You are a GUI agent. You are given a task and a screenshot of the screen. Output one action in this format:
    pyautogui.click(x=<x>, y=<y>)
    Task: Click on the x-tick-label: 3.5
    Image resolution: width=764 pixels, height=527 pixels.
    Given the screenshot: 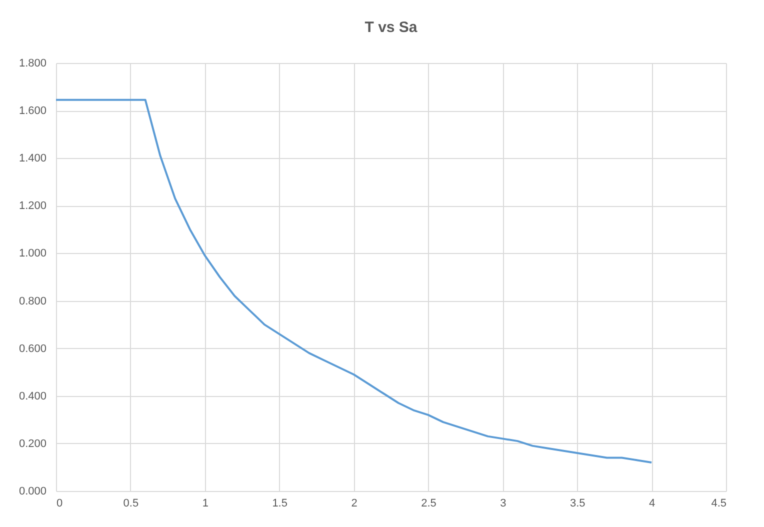 What is the action you would take?
    pyautogui.click(x=578, y=504)
    